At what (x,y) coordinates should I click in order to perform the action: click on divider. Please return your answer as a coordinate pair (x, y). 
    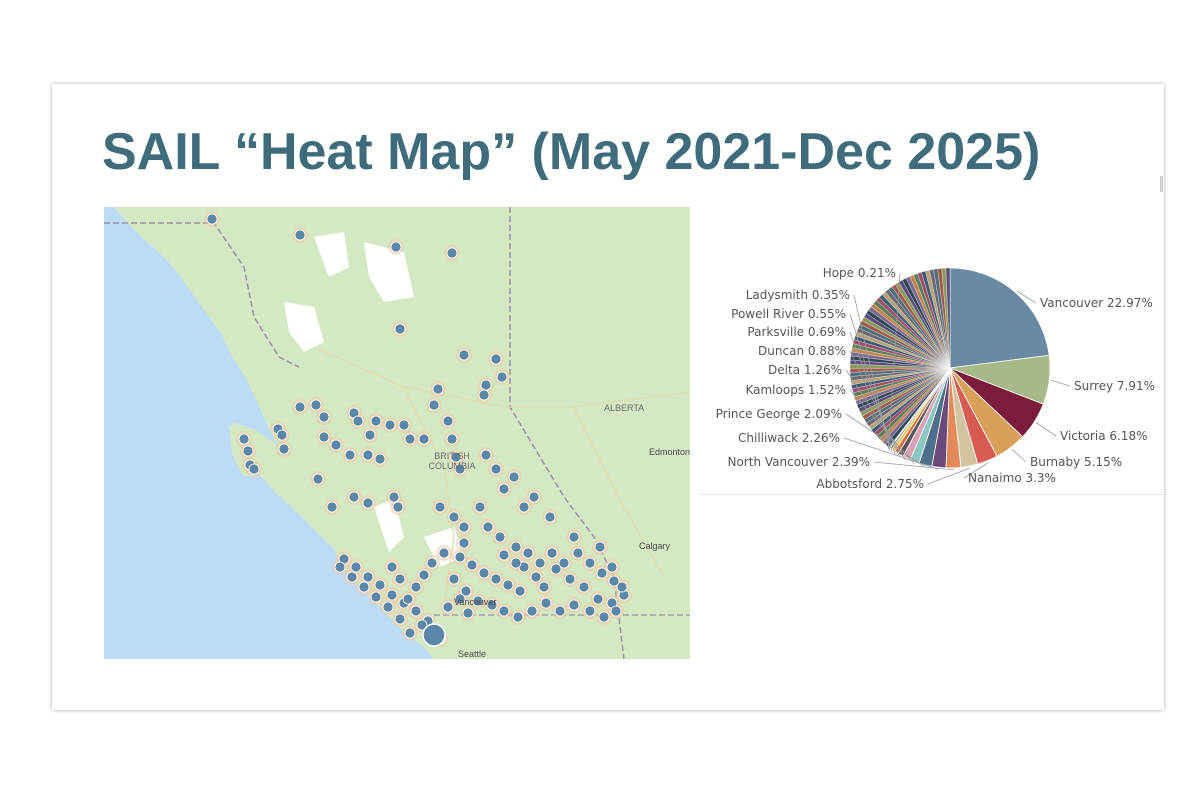
    Looking at the image, I should click on (1161, 184).